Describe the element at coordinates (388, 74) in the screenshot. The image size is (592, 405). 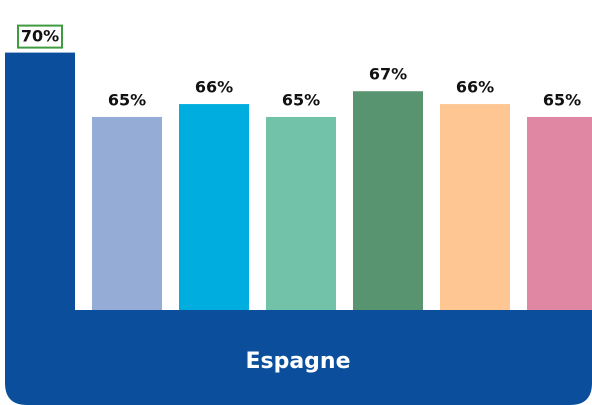
I see `value-label: 67%` at that location.